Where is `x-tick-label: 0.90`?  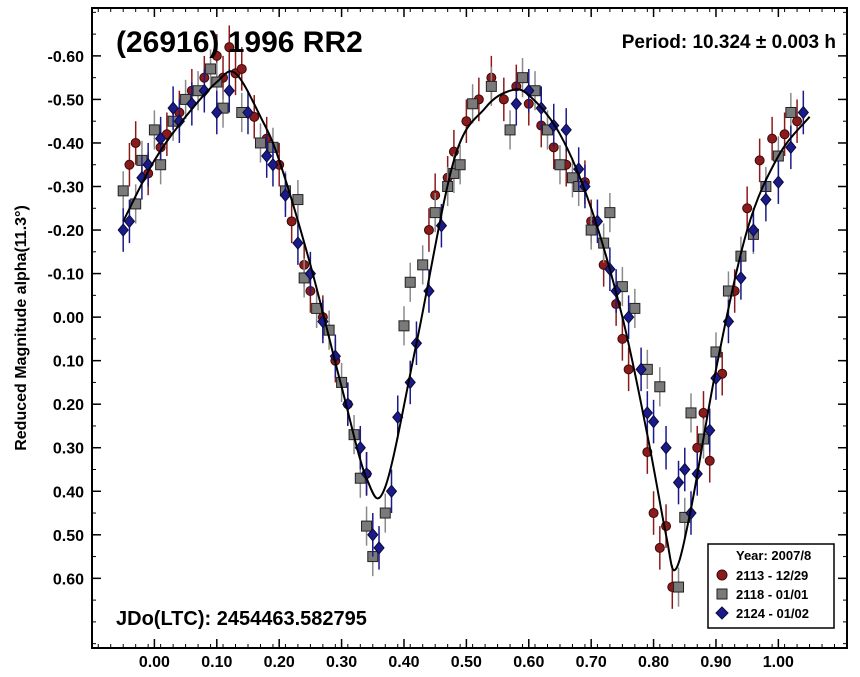 x-tick-label: 0.90 is located at coordinates (715, 662).